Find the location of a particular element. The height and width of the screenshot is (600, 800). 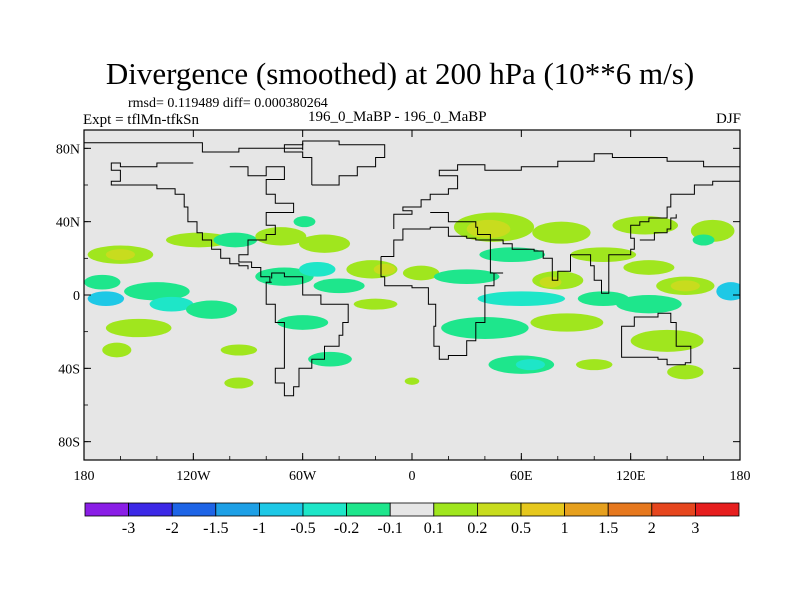

colorbar-label: 0.5 is located at coordinates (521, 528).